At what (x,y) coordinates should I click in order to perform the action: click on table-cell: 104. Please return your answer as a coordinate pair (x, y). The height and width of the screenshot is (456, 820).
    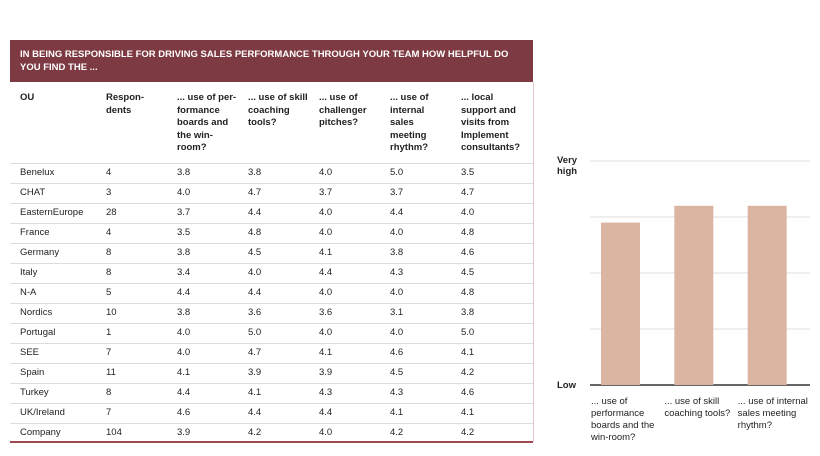
    Looking at the image, I should click on (114, 432).